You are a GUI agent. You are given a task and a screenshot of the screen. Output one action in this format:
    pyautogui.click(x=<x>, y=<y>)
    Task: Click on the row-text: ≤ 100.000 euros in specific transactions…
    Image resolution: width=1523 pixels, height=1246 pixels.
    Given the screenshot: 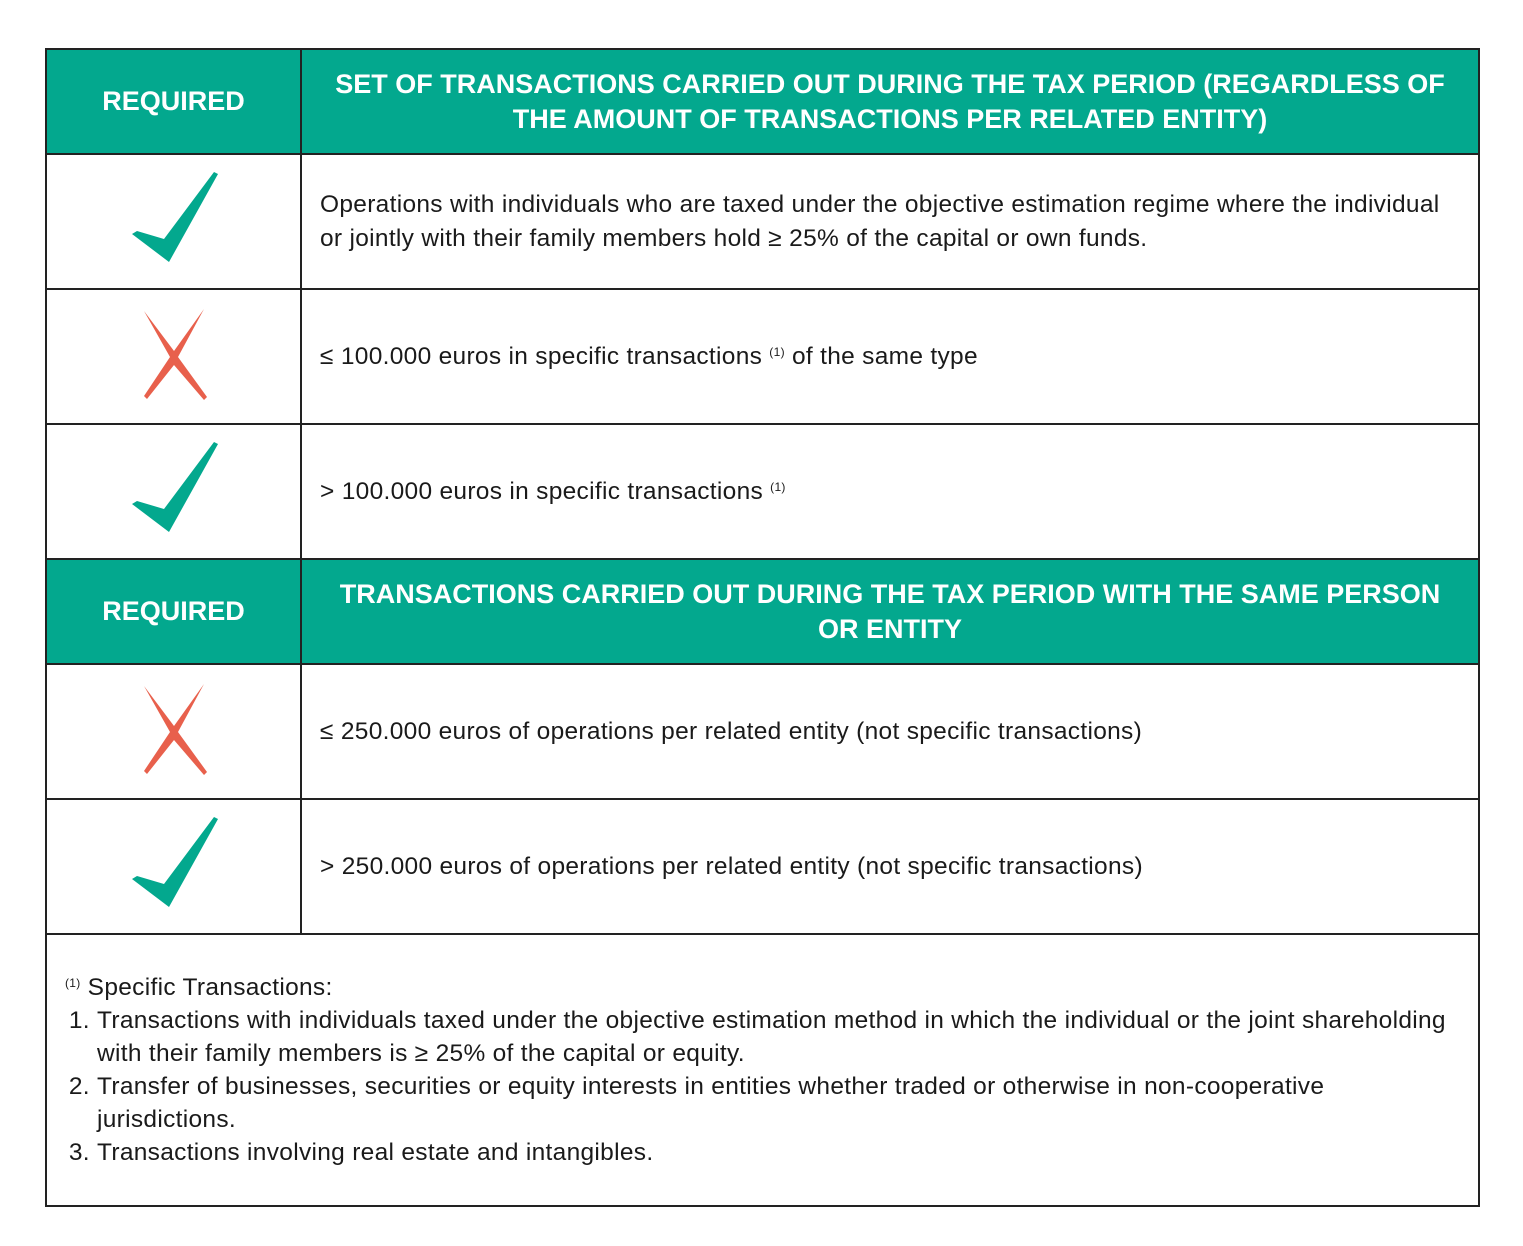 What is the action you would take?
    pyautogui.click(x=649, y=356)
    